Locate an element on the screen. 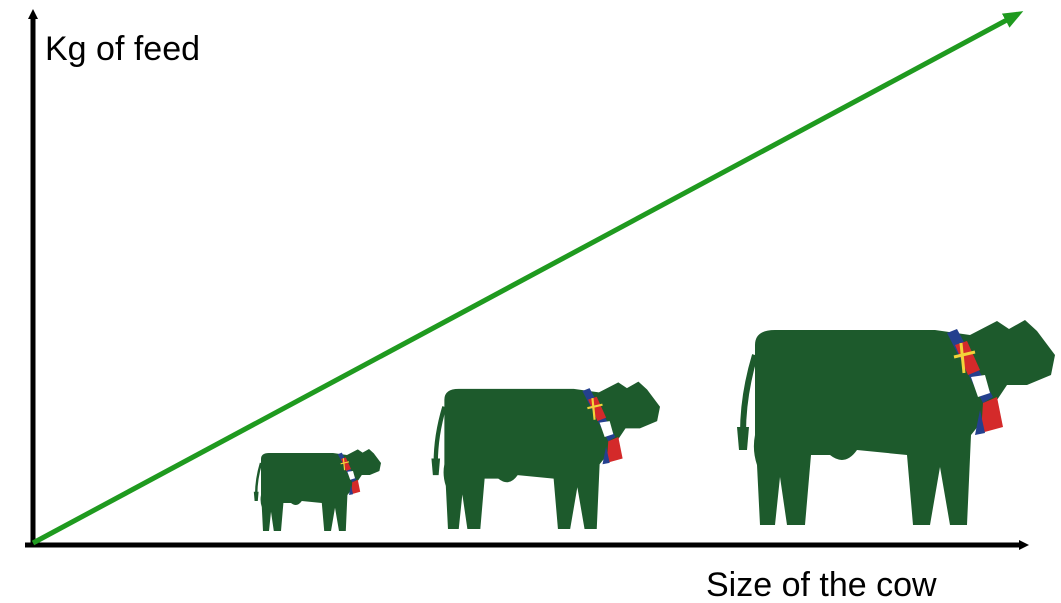  x-axis-label: Size of the cow is located at coordinates (821, 584).